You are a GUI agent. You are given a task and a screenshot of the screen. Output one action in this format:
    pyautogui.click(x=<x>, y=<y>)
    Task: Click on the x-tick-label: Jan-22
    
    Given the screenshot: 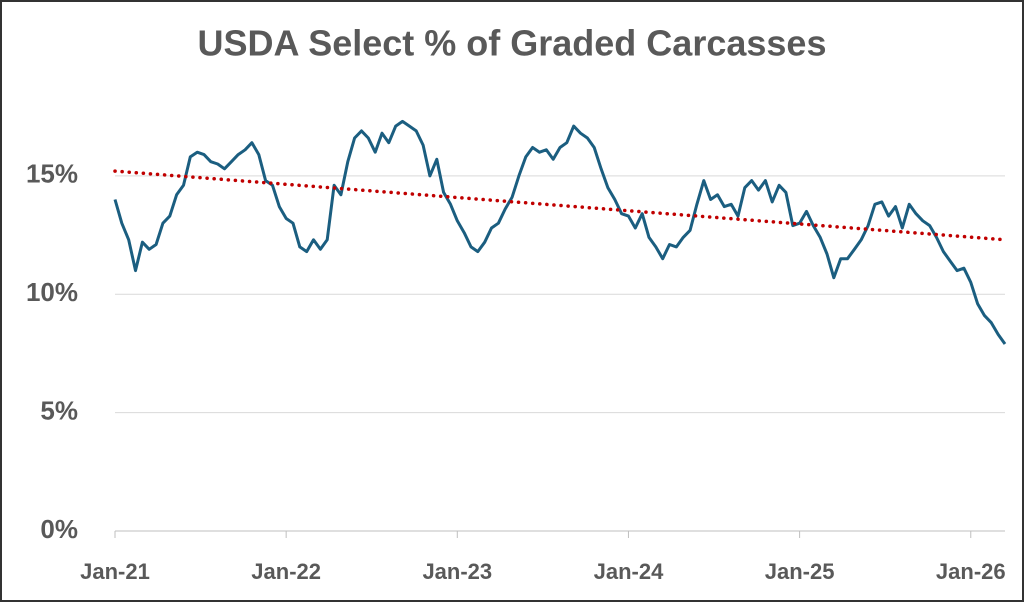 What is the action you would take?
    pyautogui.click(x=286, y=571)
    